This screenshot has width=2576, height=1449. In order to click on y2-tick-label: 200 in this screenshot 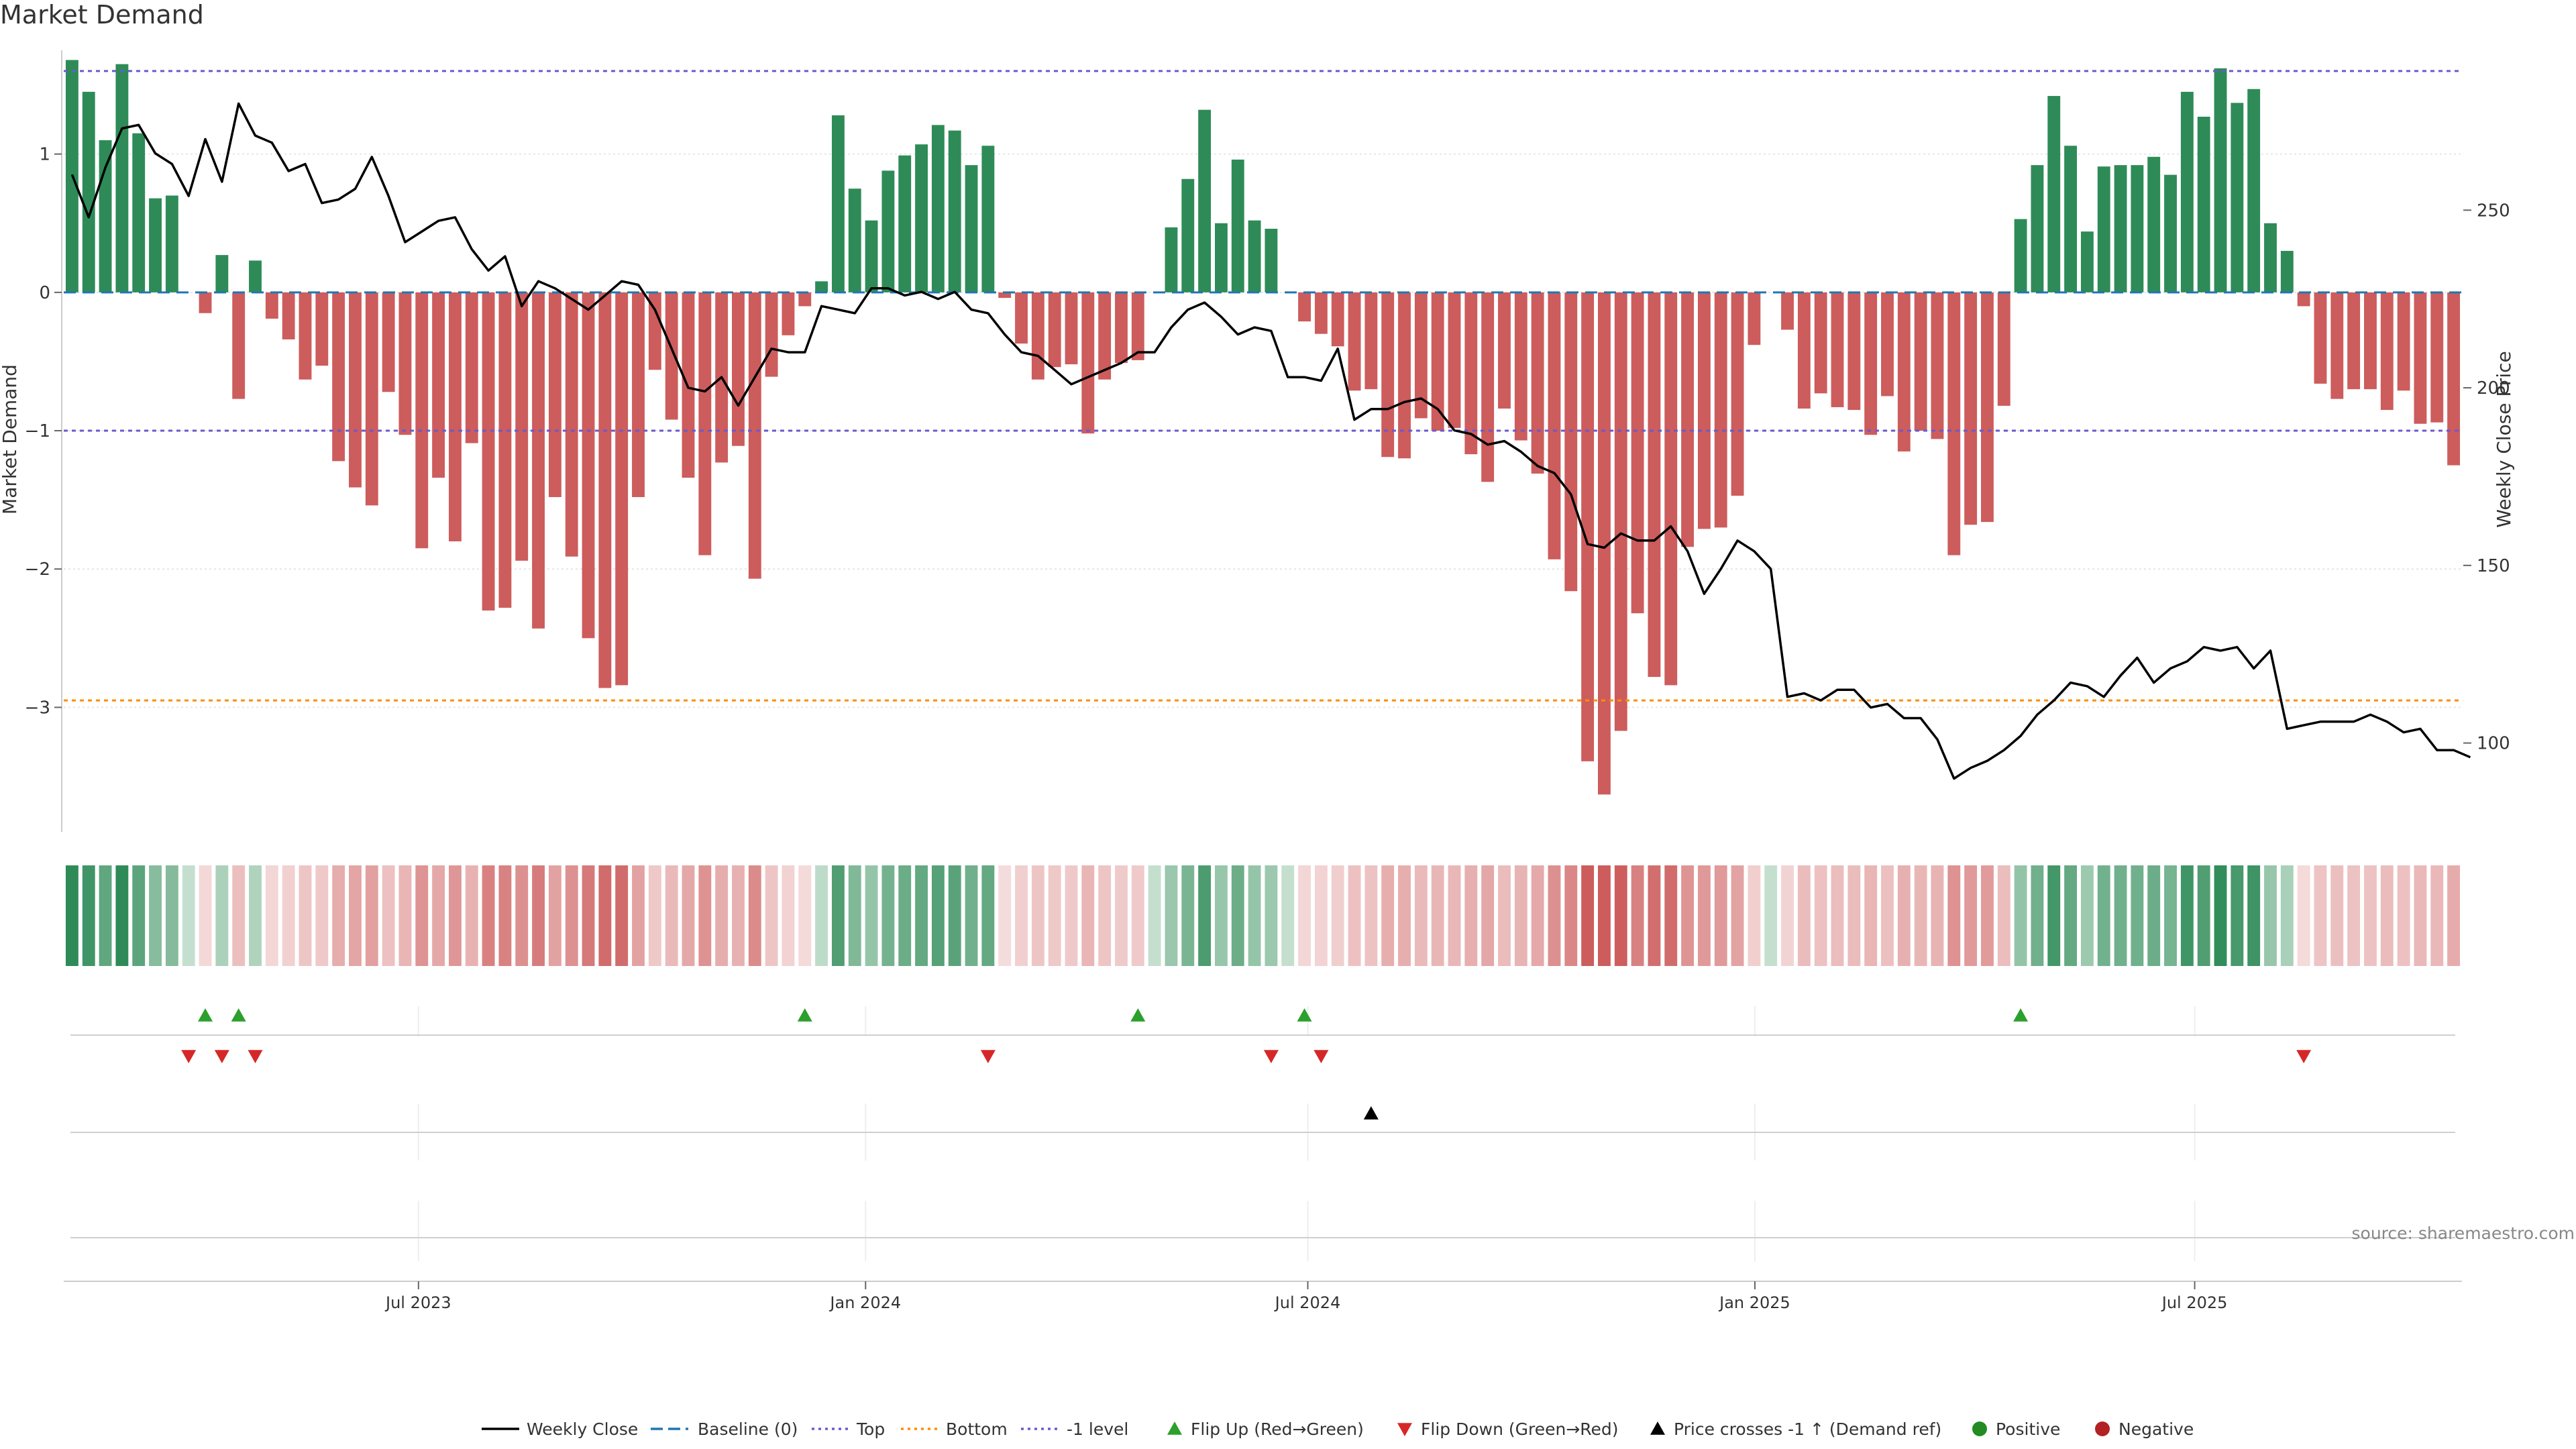, I will do `click(2493, 388)`.